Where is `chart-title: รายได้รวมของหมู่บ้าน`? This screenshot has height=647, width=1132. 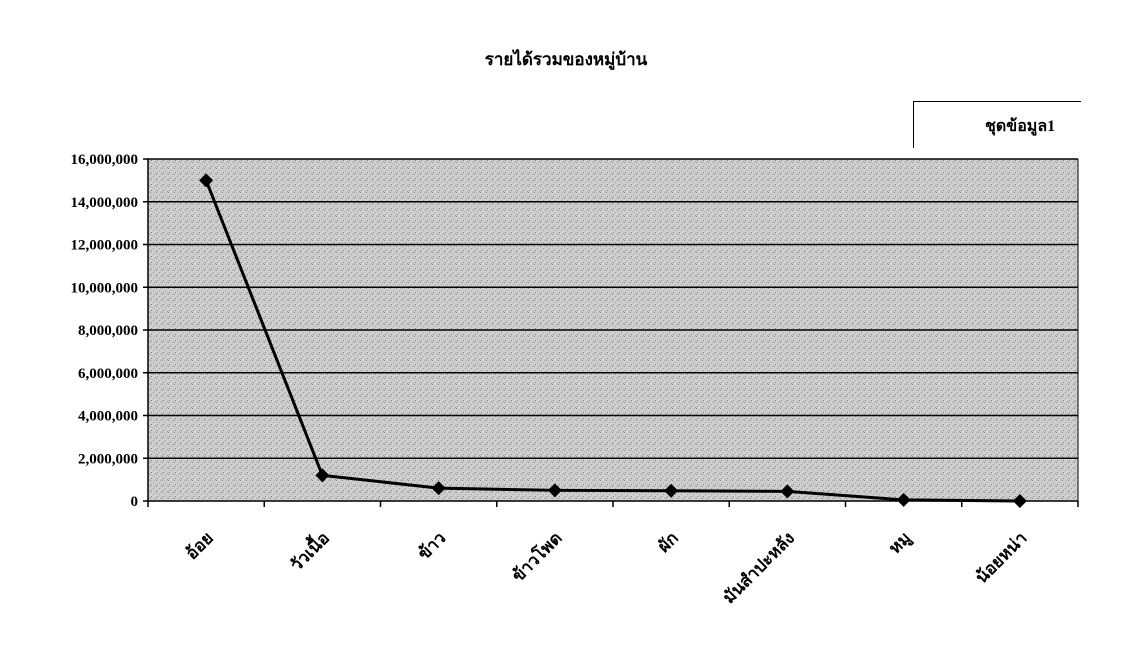
chart-title: รายได้รวมของหมู่บ้าน is located at coordinates (566, 59).